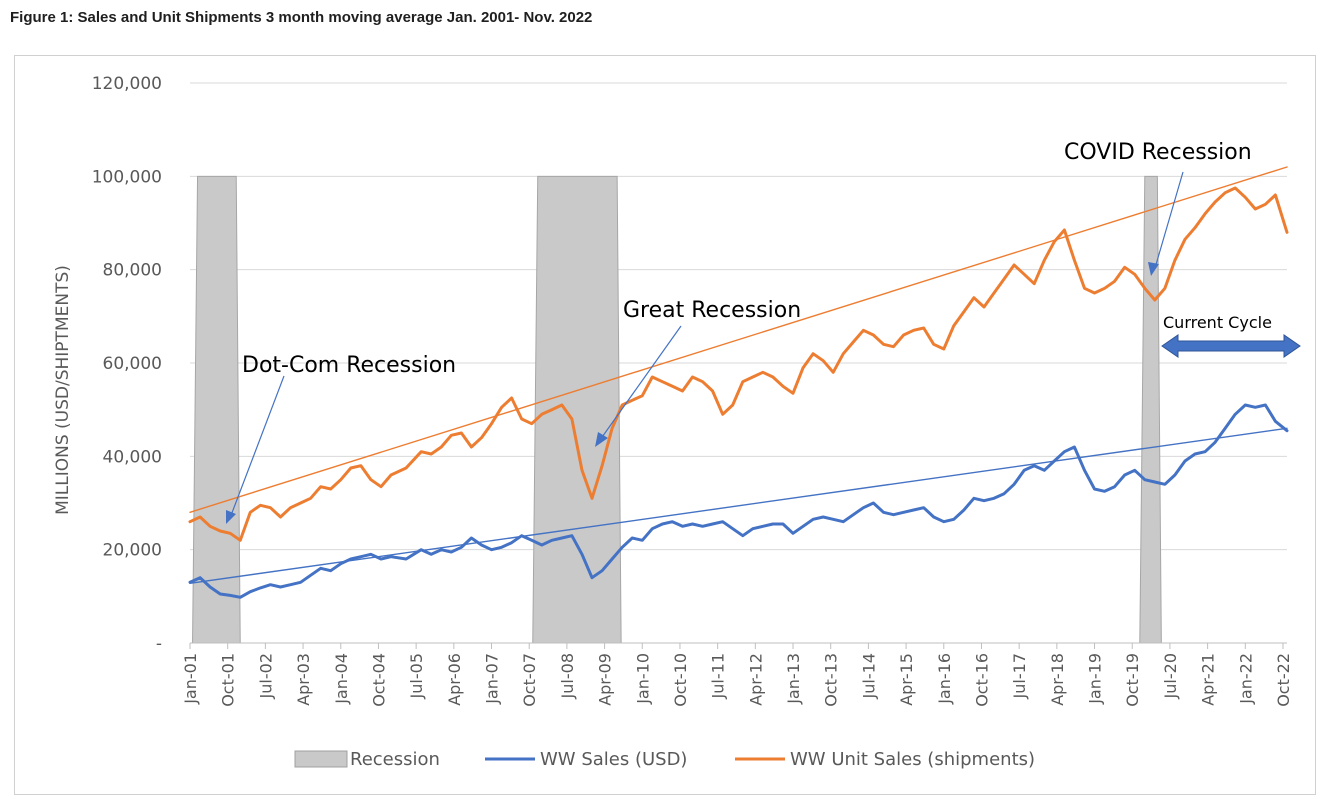  Describe the element at coordinates (132, 364) in the screenshot. I see `y-tick-label: 60,000` at that location.